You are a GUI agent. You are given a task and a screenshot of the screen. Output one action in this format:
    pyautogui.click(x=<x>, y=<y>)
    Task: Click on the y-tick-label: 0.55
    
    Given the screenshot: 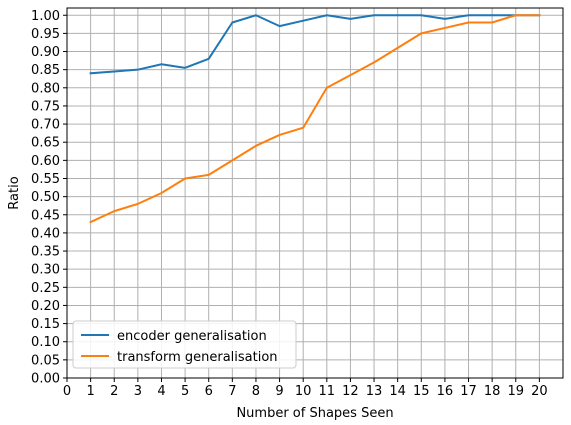 What is the action you would take?
    pyautogui.click(x=45, y=179)
    